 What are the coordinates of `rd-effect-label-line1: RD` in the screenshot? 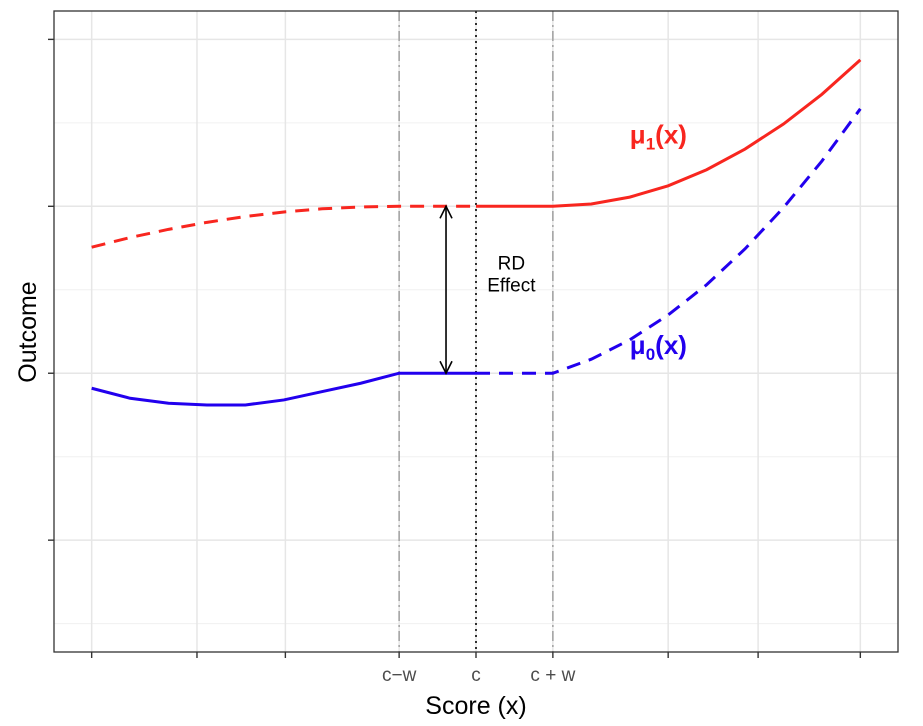 It's located at (511, 264).